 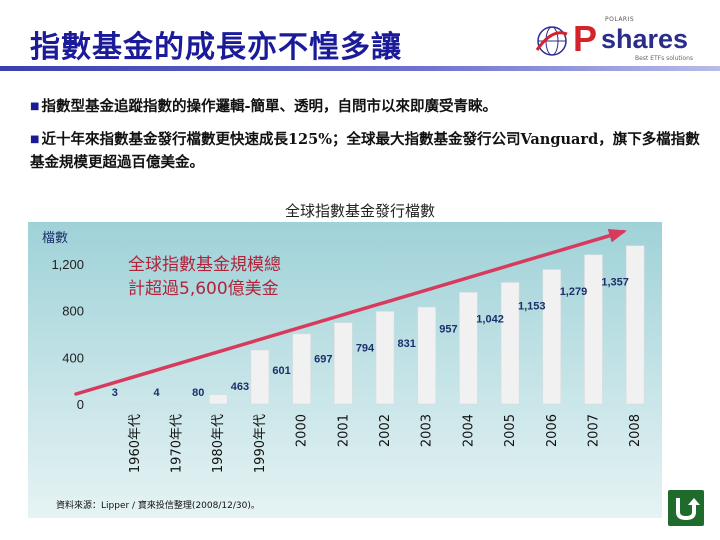 I want to click on trend-arrow-head, so click(x=617, y=235).